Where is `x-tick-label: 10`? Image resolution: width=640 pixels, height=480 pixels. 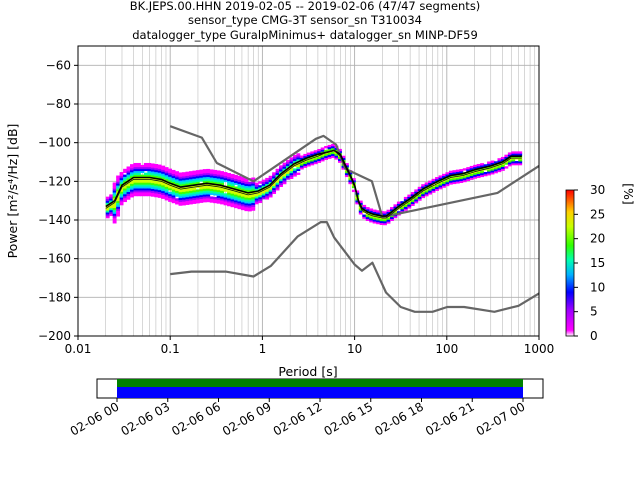 x-tick-label: 10 is located at coordinates (354, 349).